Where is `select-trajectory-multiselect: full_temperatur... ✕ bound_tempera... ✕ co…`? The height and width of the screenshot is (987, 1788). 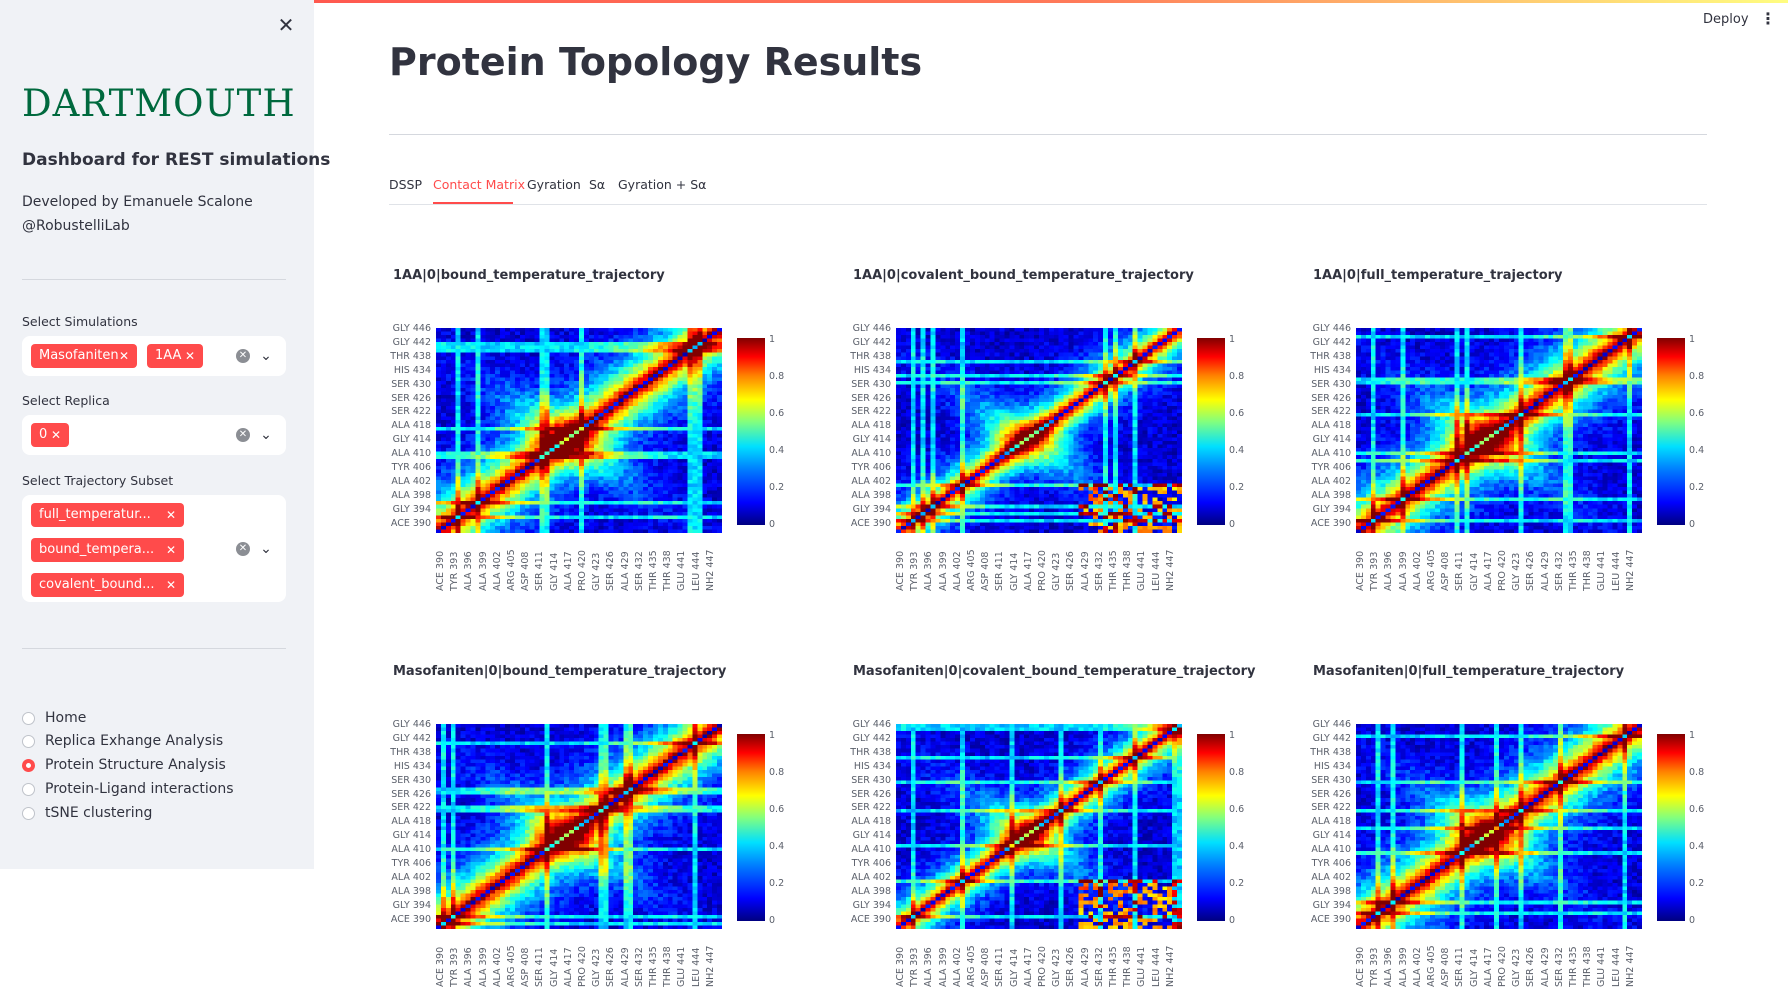
select-trajectory-multiselect: full_temperatur... ✕ bound_tempera... ✕ co… is located at coordinates (154, 548).